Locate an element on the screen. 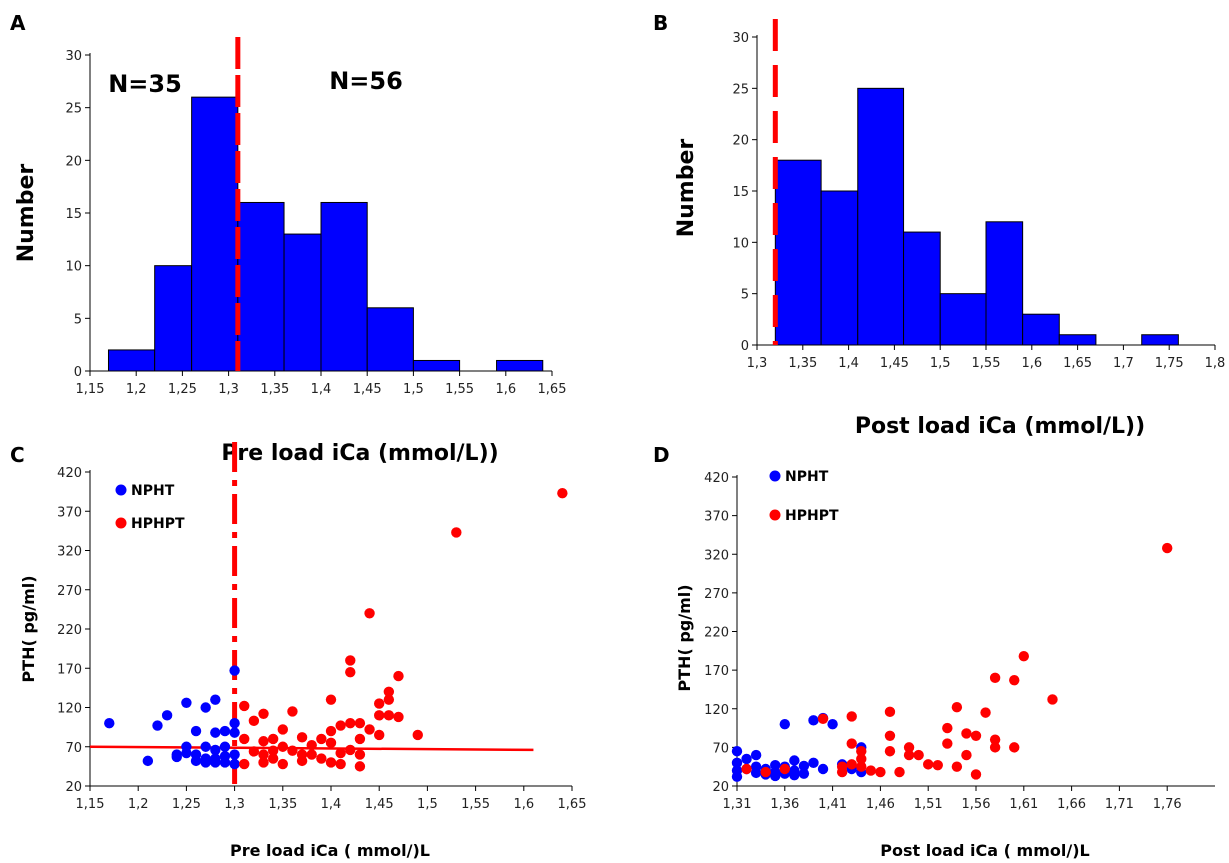 This screenshot has height=863, width=1229. panel-c-y-tick-label: 70 is located at coordinates (73, 748).